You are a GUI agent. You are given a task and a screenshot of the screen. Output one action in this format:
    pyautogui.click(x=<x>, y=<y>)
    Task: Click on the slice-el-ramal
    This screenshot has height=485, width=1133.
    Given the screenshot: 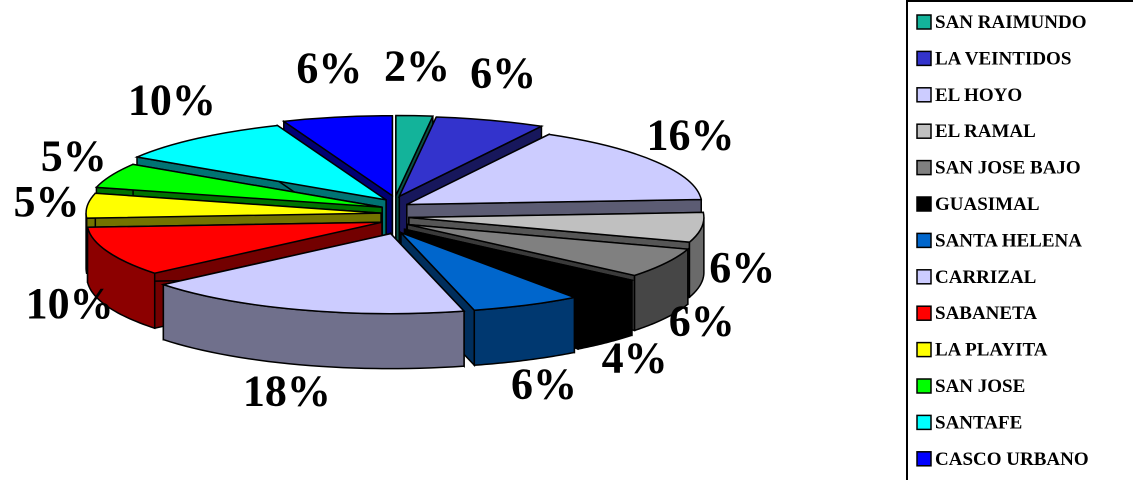 What is the action you would take?
    pyautogui.click(x=556, y=227)
    